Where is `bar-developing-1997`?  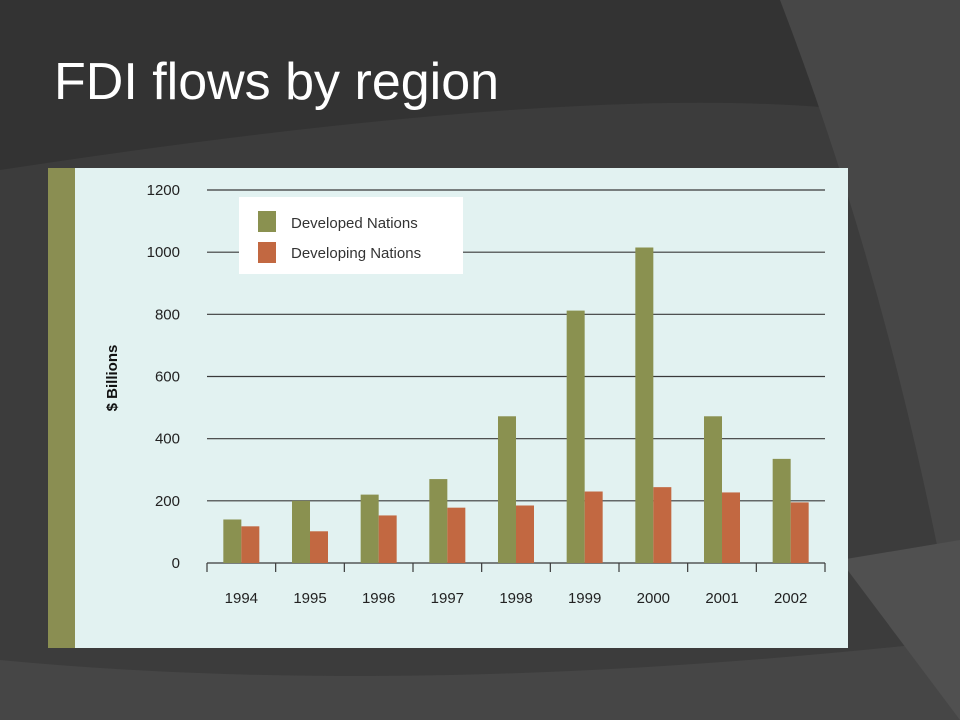
bar-developing-1997 is located at coordinates (456, 535).